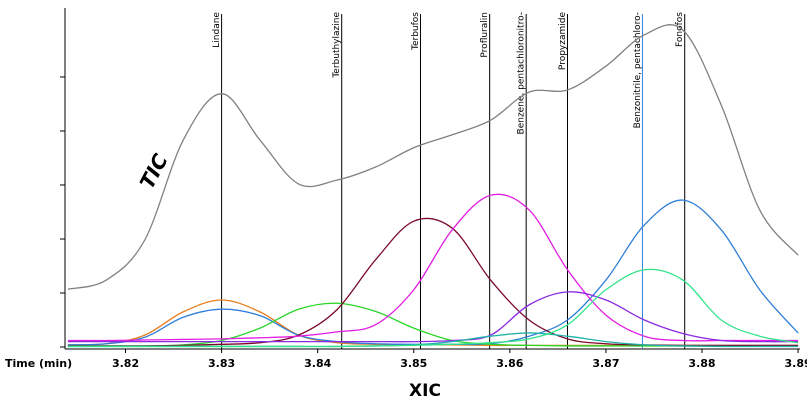 This screenshot has height=401, width=807. What do you see at coordinates (522, 73) in the screenshot?
I see `marker-label: Benzene, pentachloronitro-` at bounding box center [522, 73].